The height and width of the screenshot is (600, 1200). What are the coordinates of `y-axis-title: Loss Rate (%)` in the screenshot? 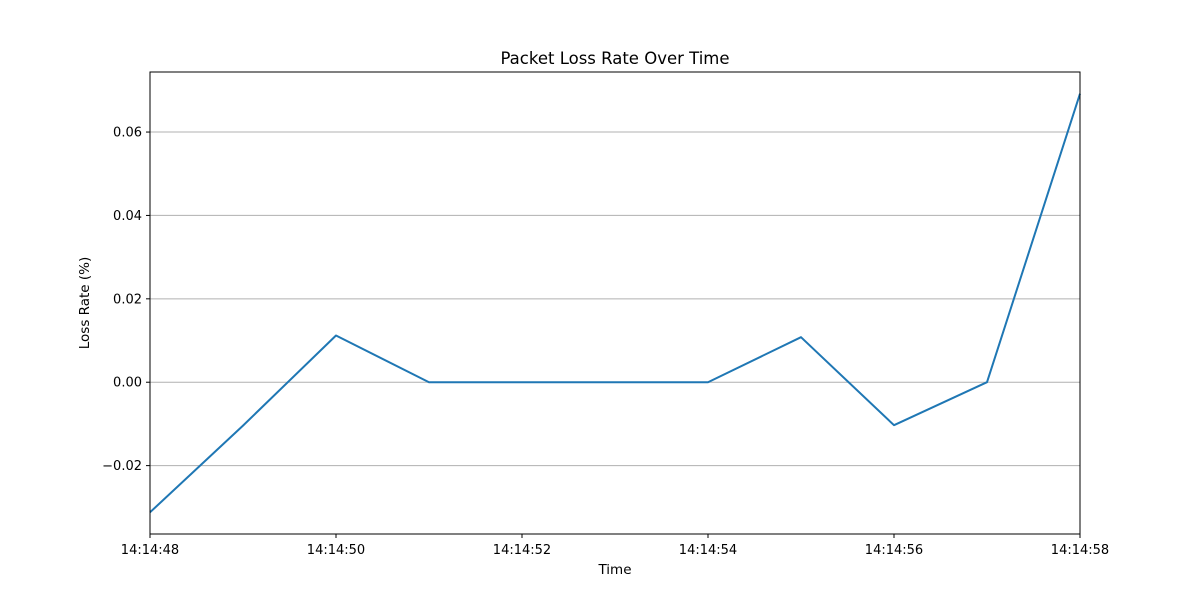 It's located at (85, 303).